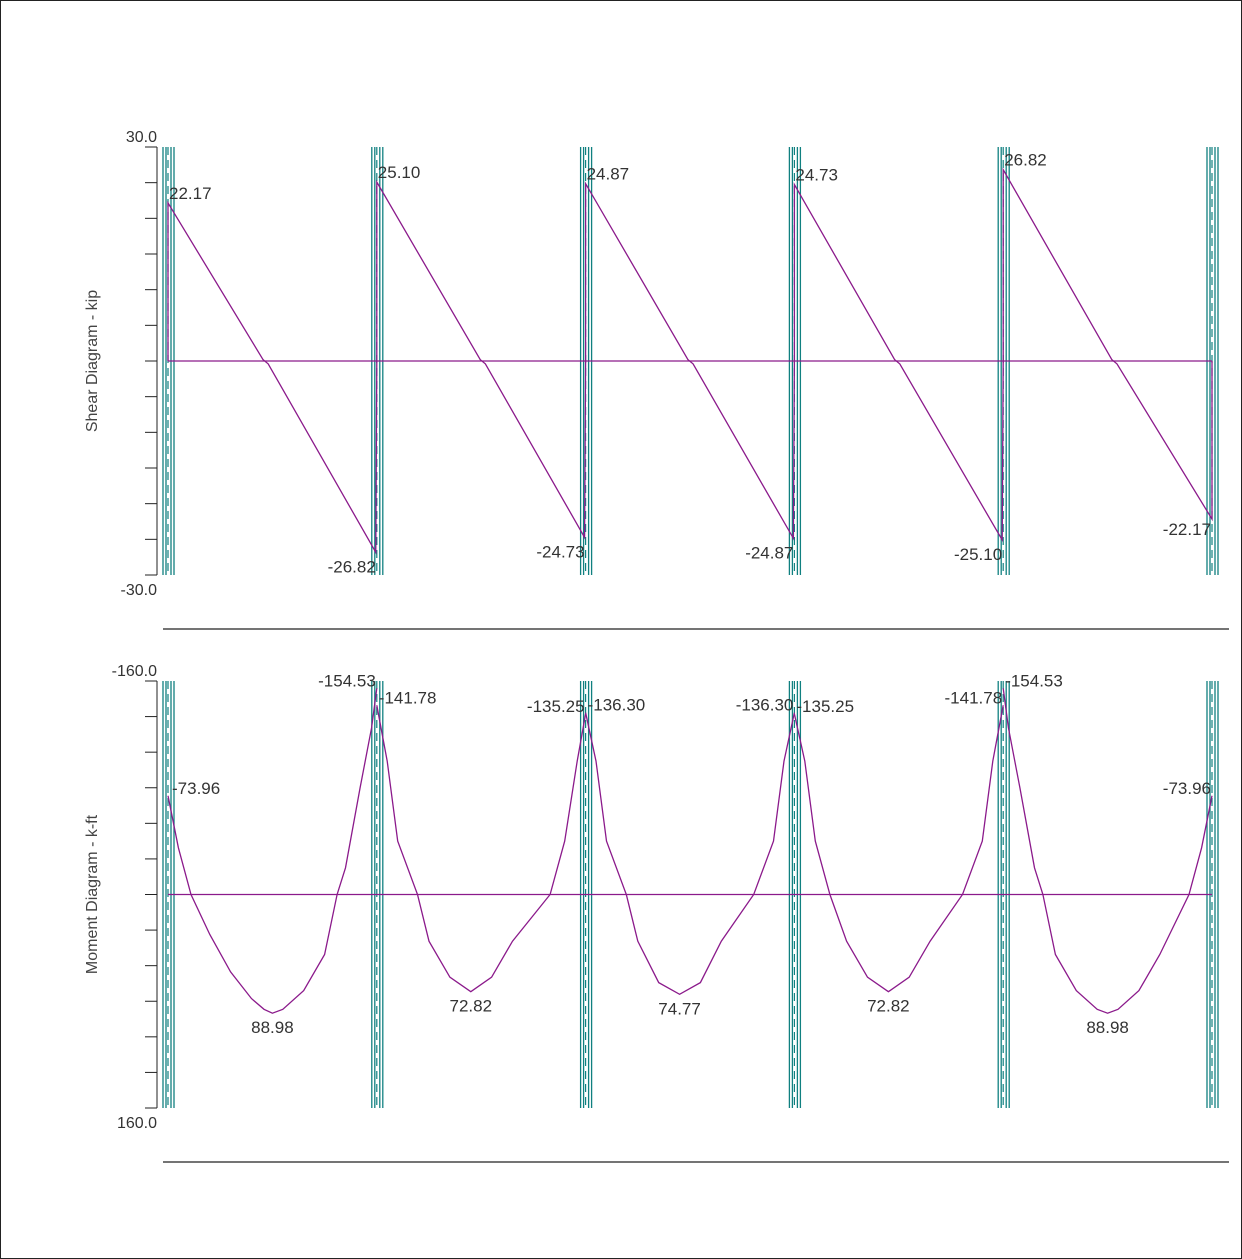  I want to click on y-axis-title: Moment Diagram - k-ft, so click(92, 894).